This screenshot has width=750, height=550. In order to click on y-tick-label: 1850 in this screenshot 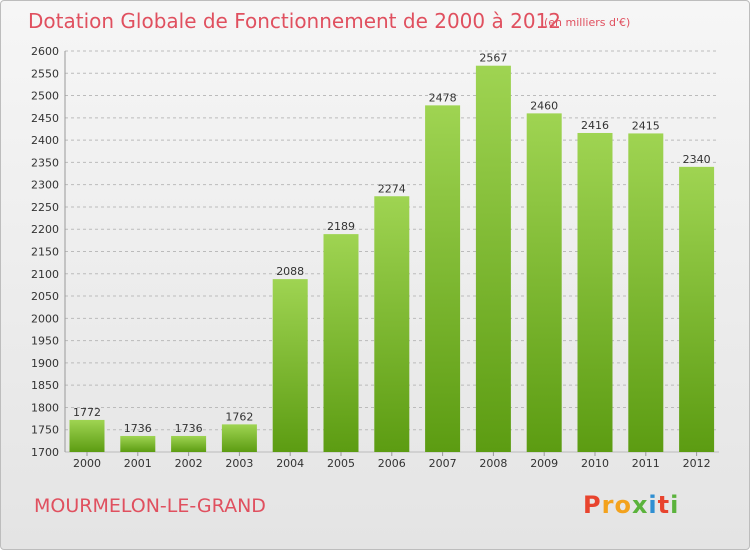, I will do `click(45, 385)`.